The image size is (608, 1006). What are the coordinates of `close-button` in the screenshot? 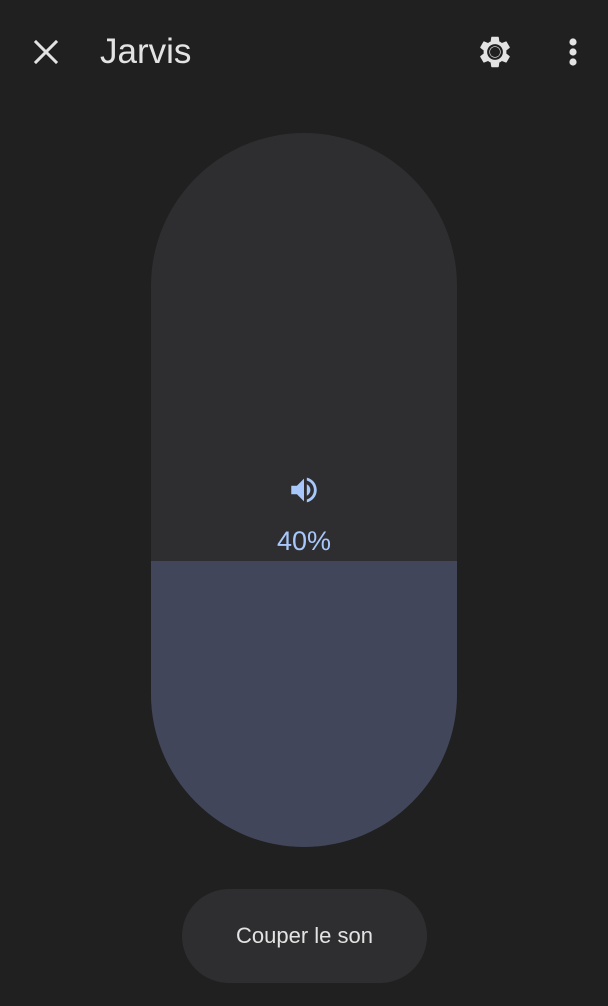 It's located at (46, 52).